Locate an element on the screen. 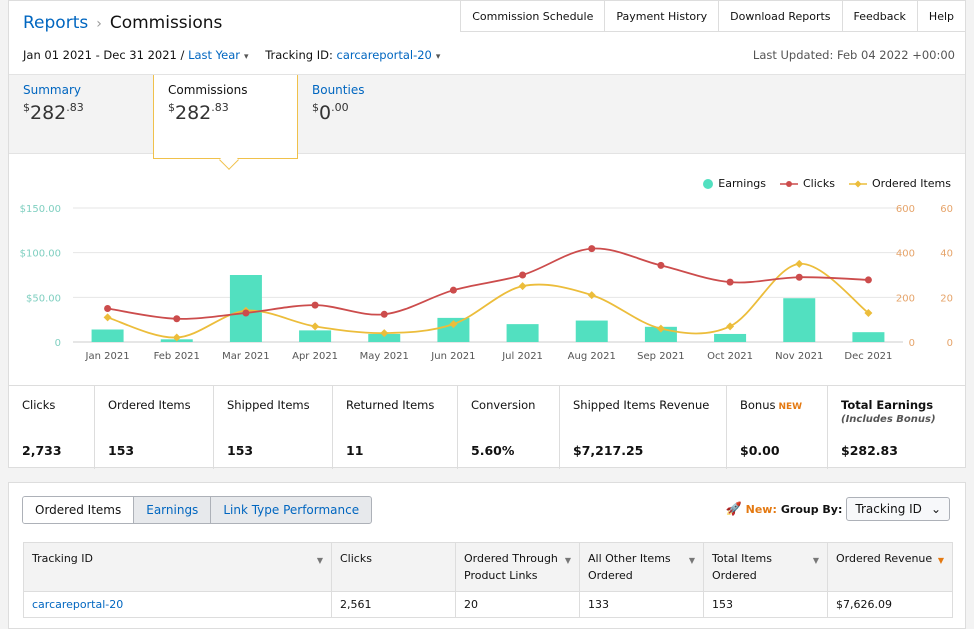  tab-bounties-amount: $0.00 is located at coordinates (330, 112).